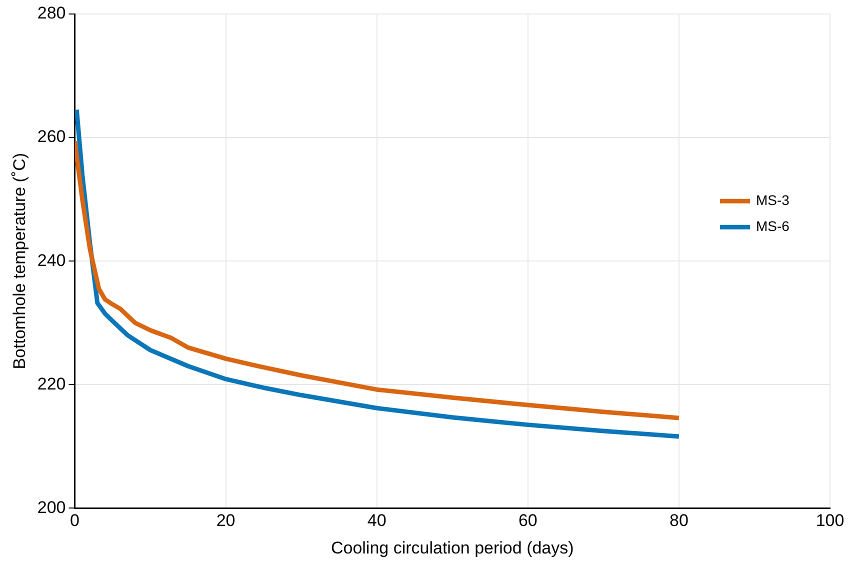 The height and width of the screenshot is (567, 848). What do you see at coordinates (51, 136) in the screenshot?
I see `y-tick-label: 260` at bounding box center [51, 136].